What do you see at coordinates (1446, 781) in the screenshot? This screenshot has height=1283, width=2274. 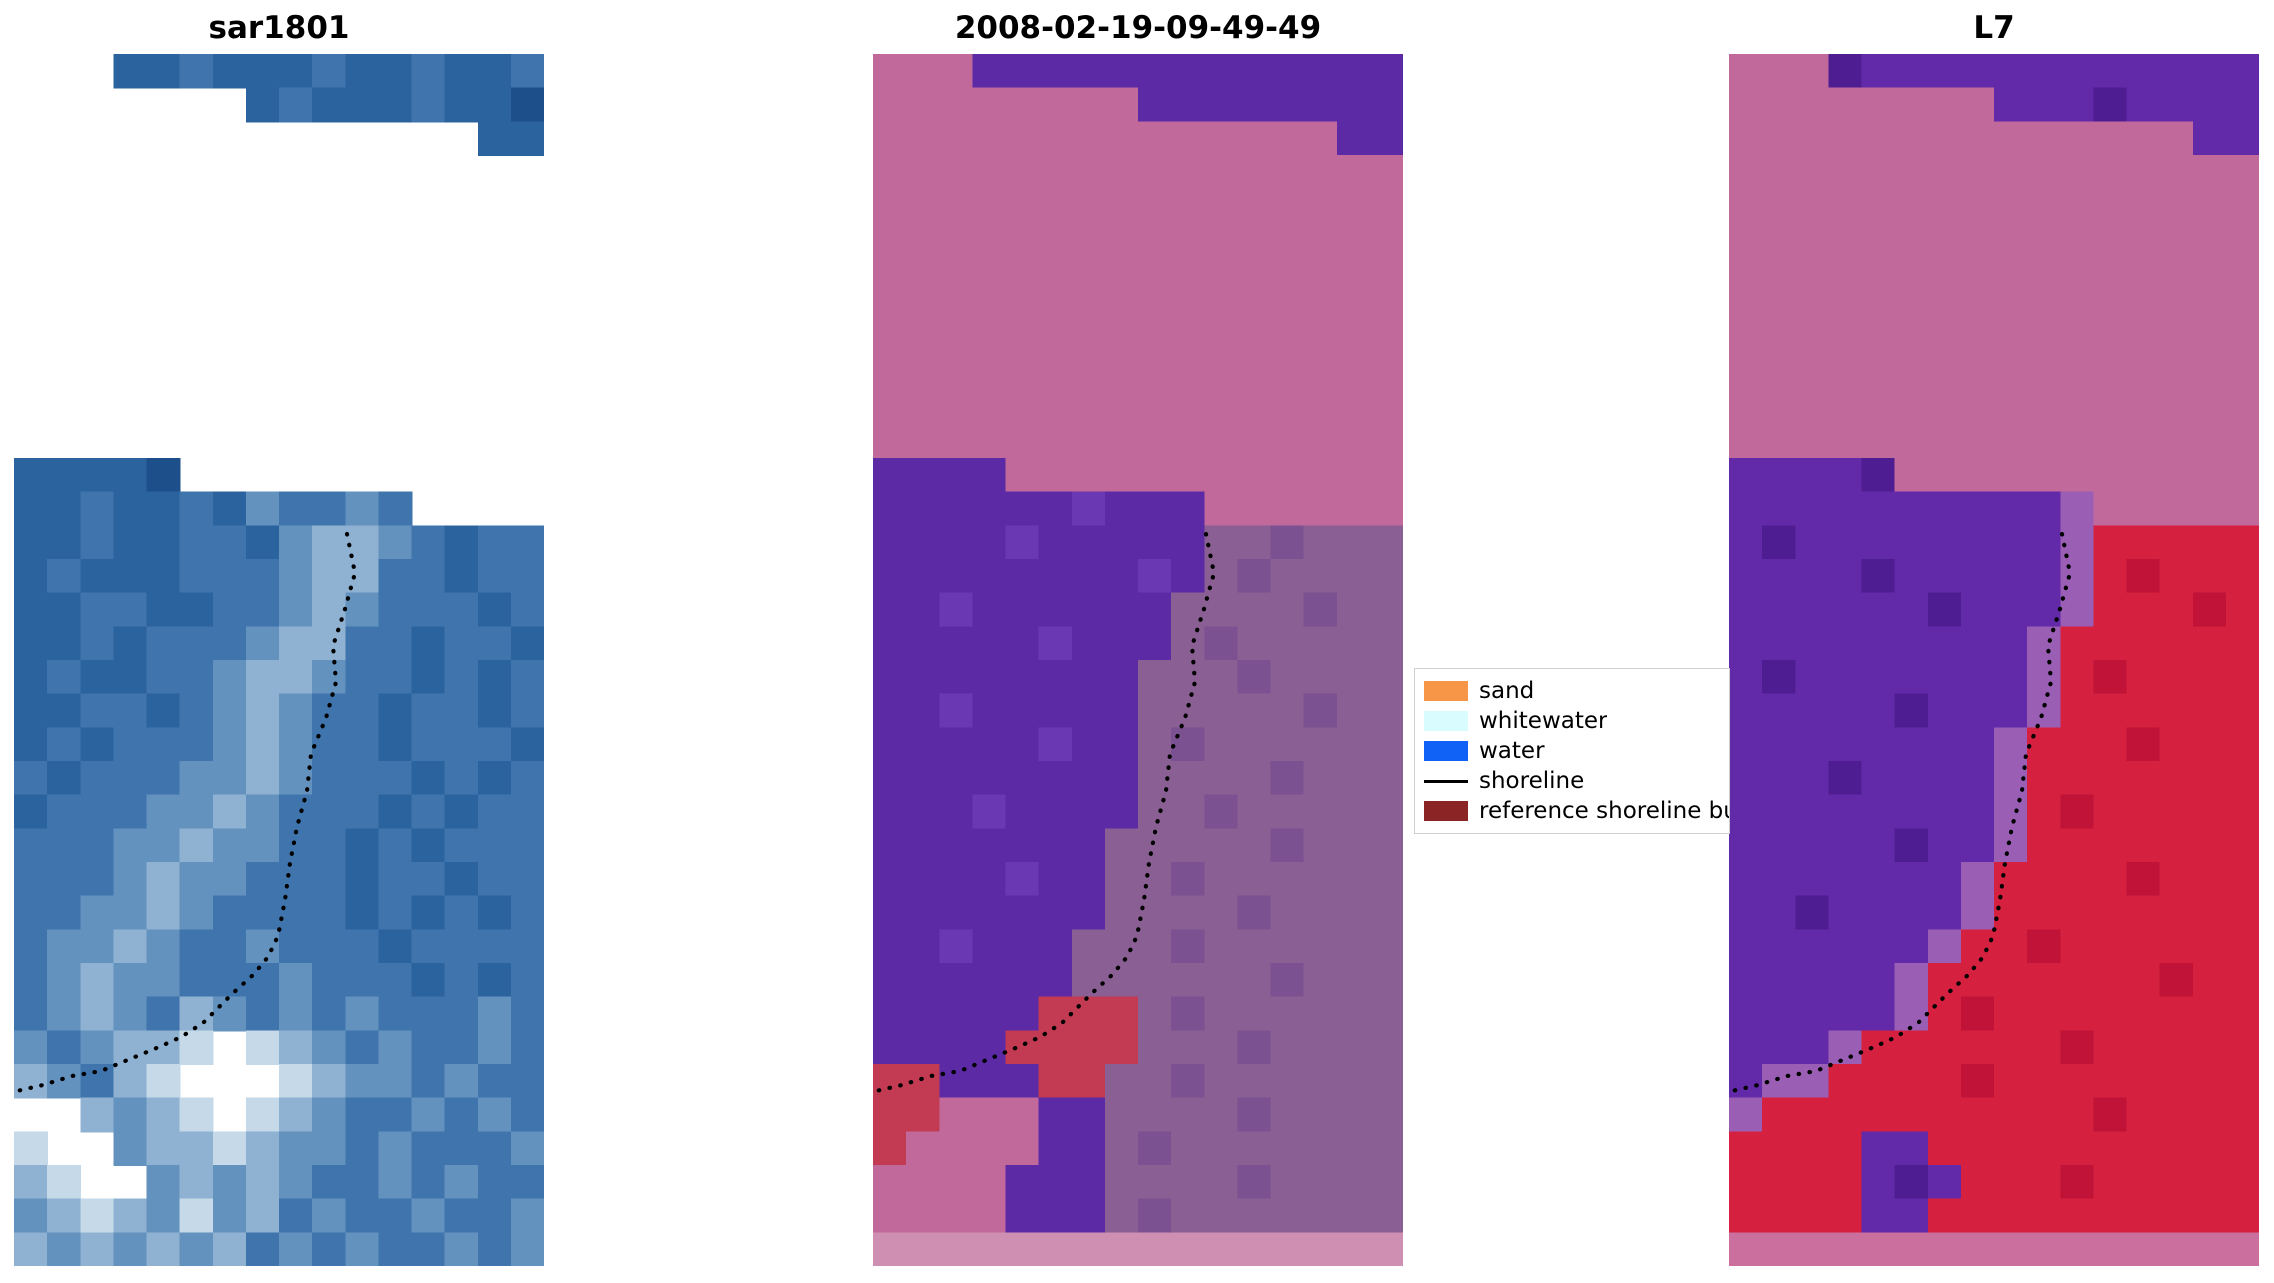 I see `legend-swatch-shoreline-line-icon` at bounding box center [1446, 781].